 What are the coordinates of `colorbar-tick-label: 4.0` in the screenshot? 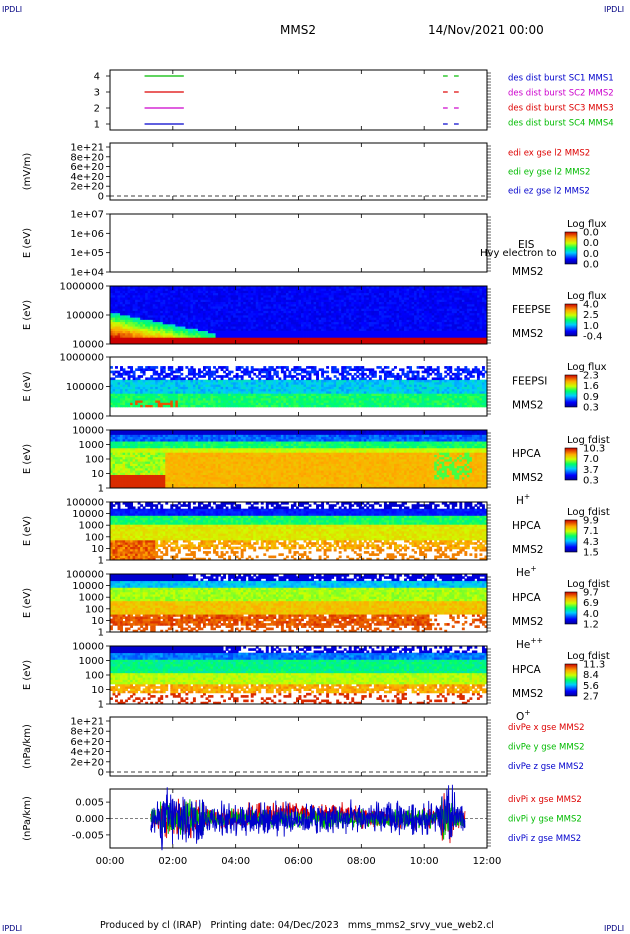 It's located at (591, 305).